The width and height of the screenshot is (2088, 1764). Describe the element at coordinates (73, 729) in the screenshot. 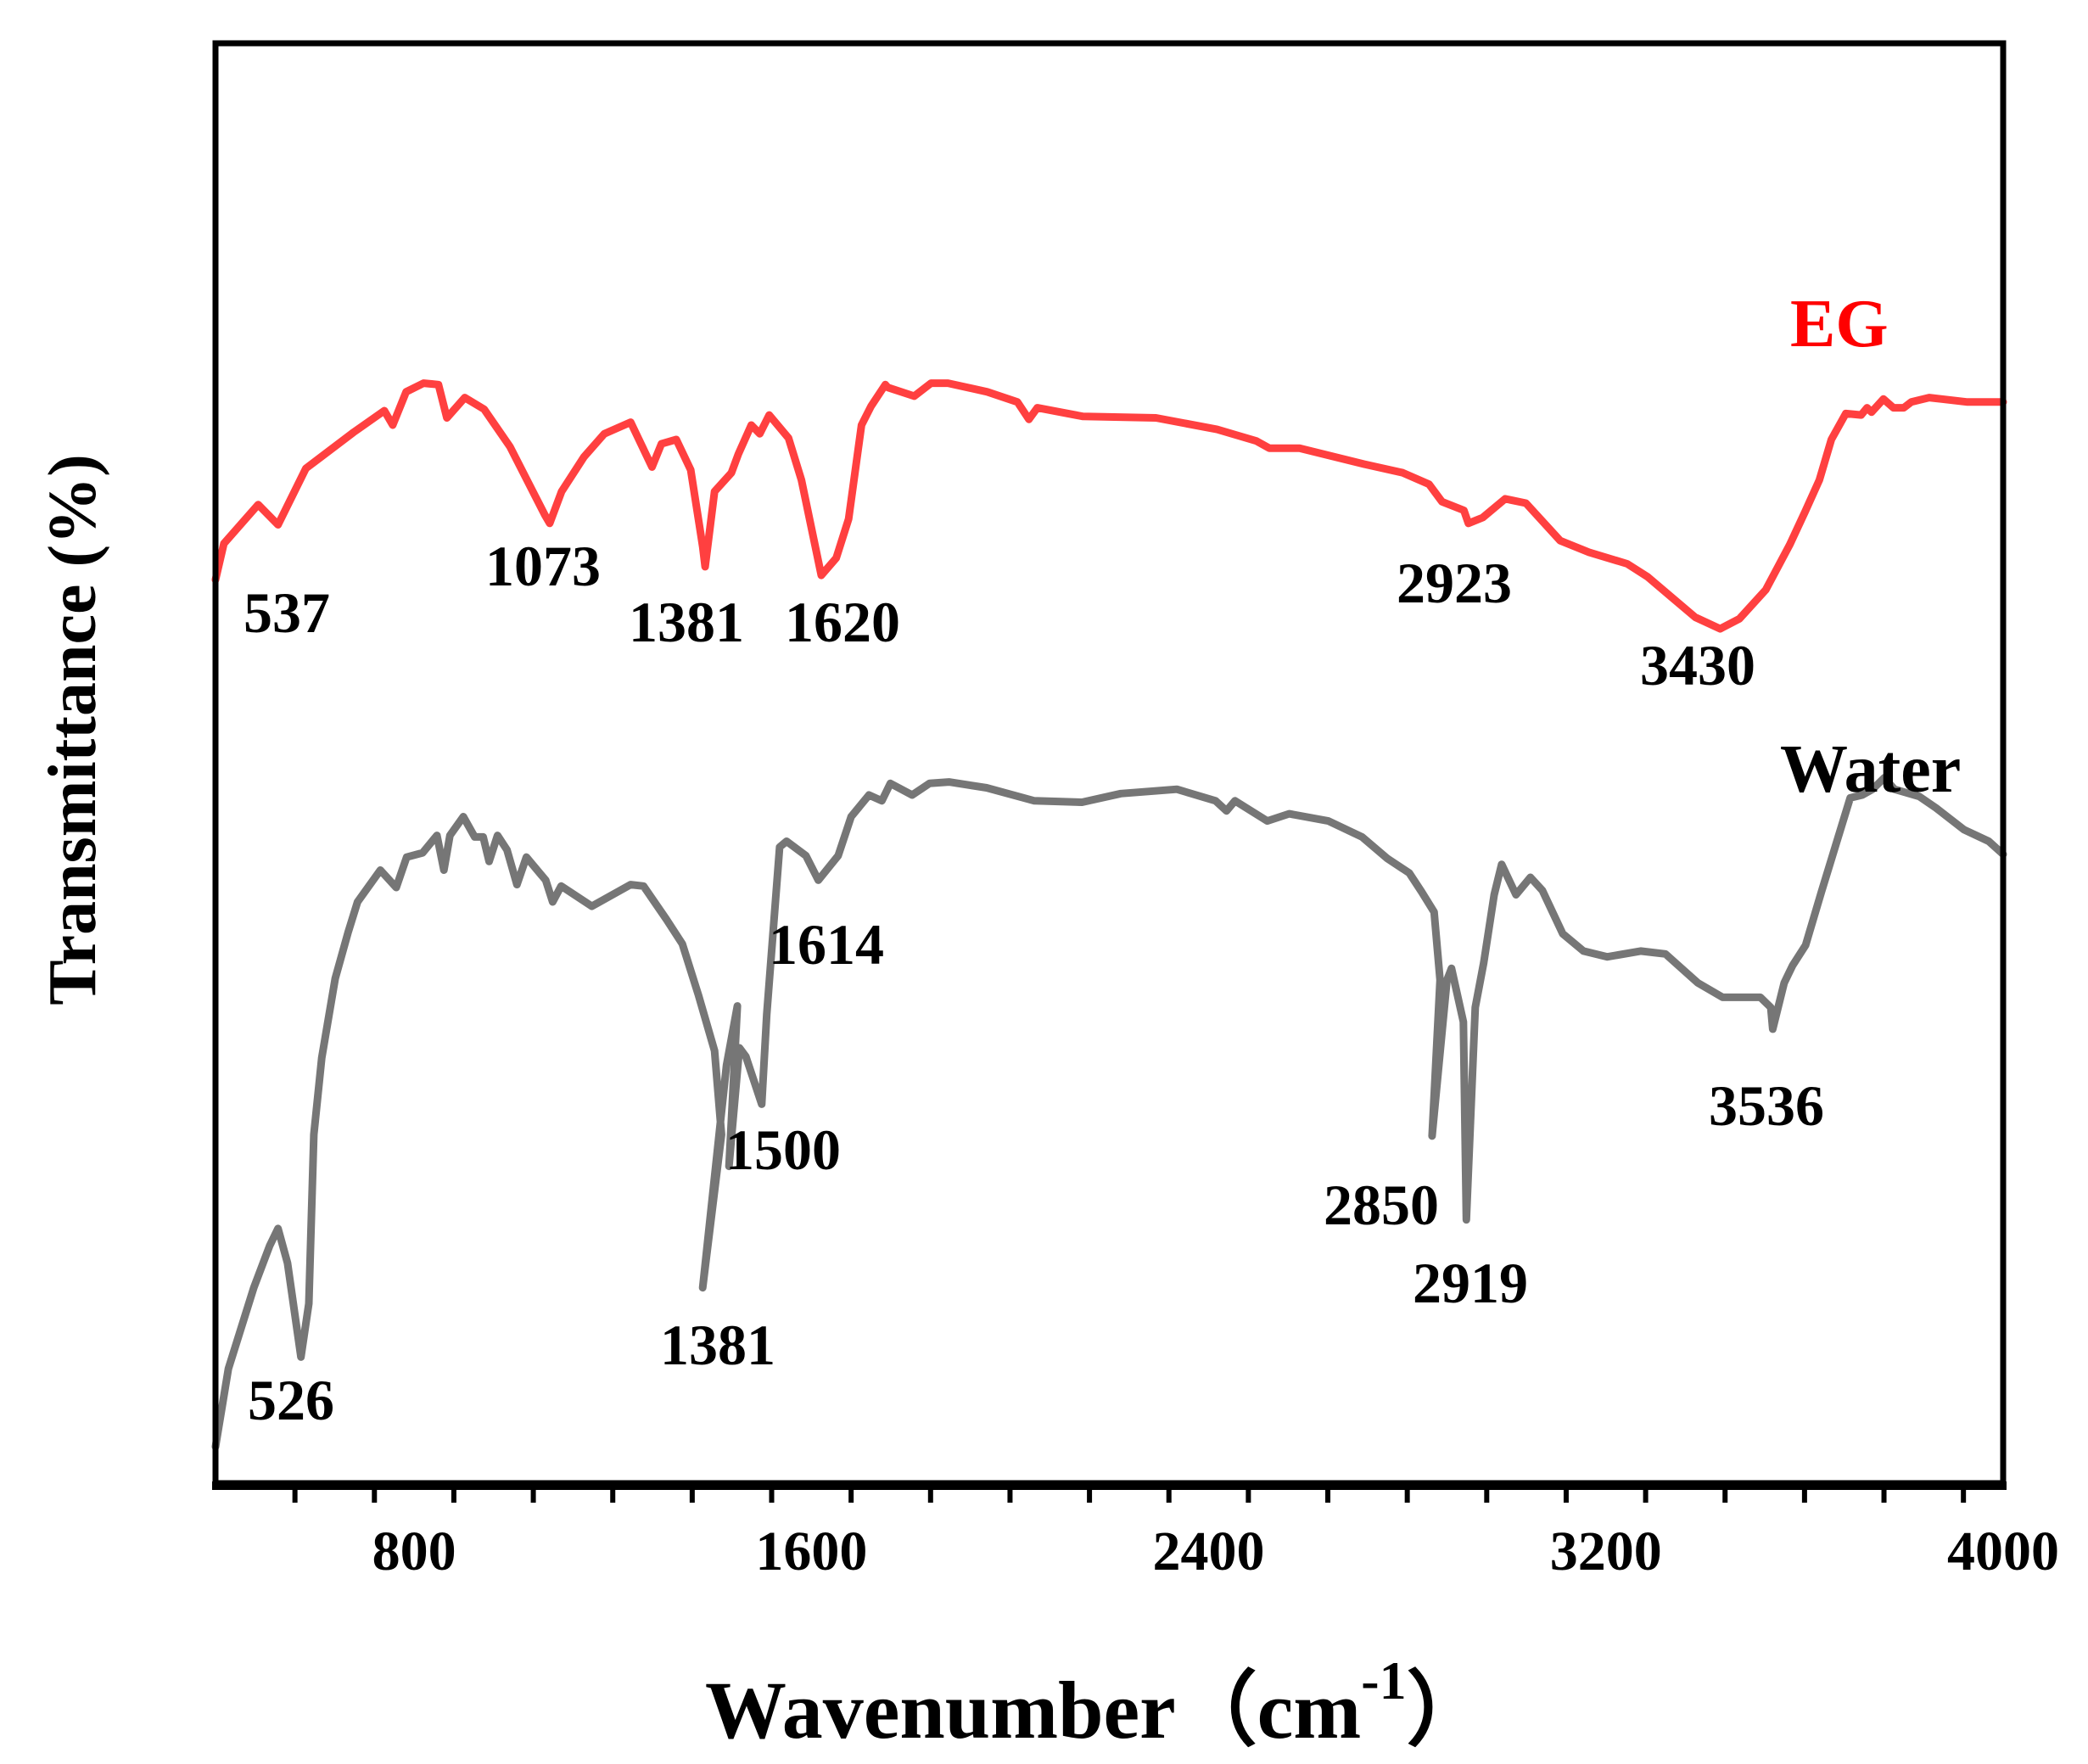

I see `y-axis-label: Transmittance (%)` at that location.